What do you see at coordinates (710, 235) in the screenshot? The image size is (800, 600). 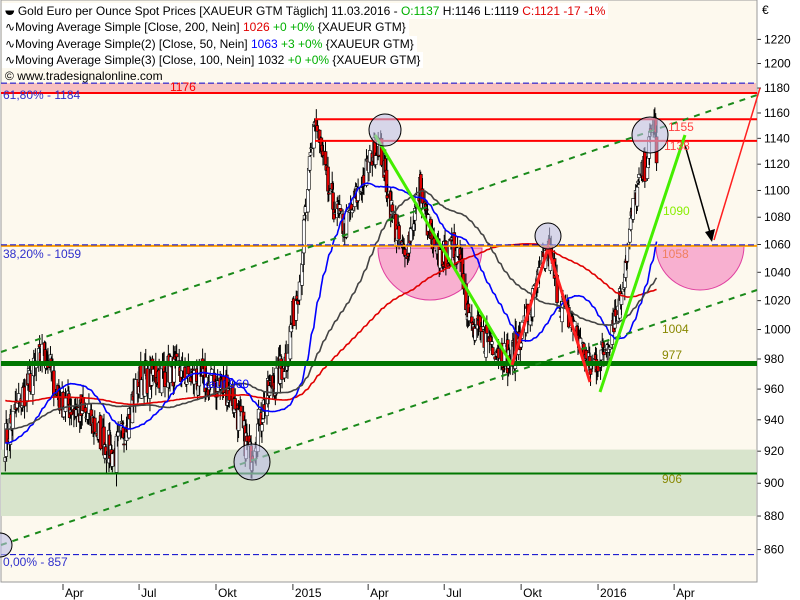 I see `arrow-head-icon` at bounding box center [710, 235].